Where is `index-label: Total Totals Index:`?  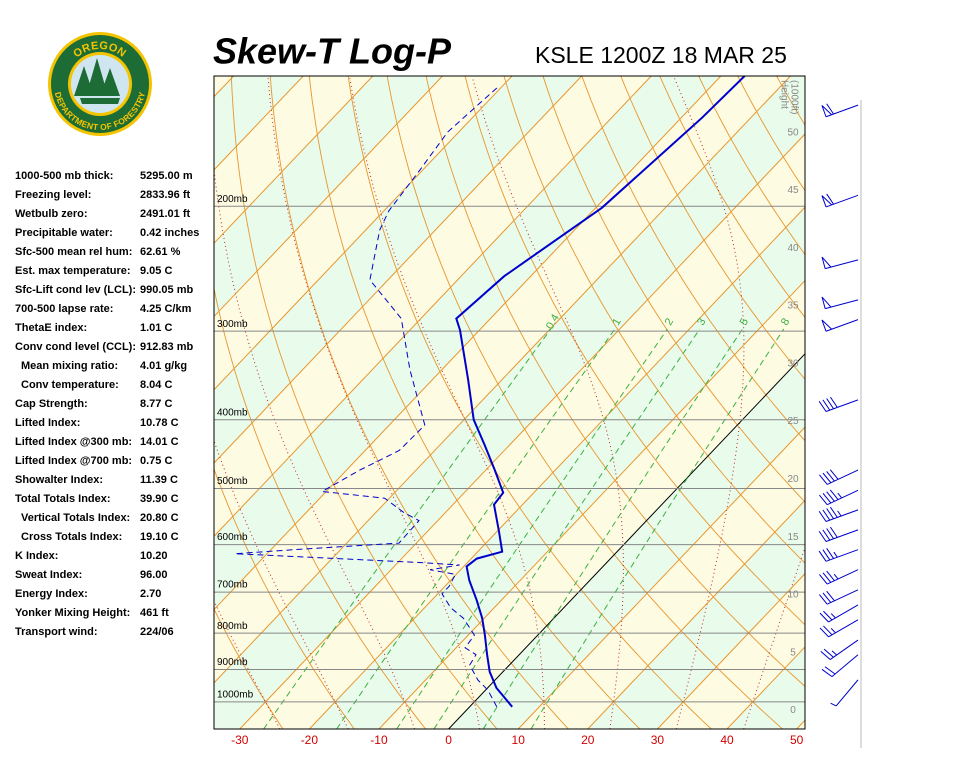 index-label: Total Totals Index: is located at coordinates (63, 499).